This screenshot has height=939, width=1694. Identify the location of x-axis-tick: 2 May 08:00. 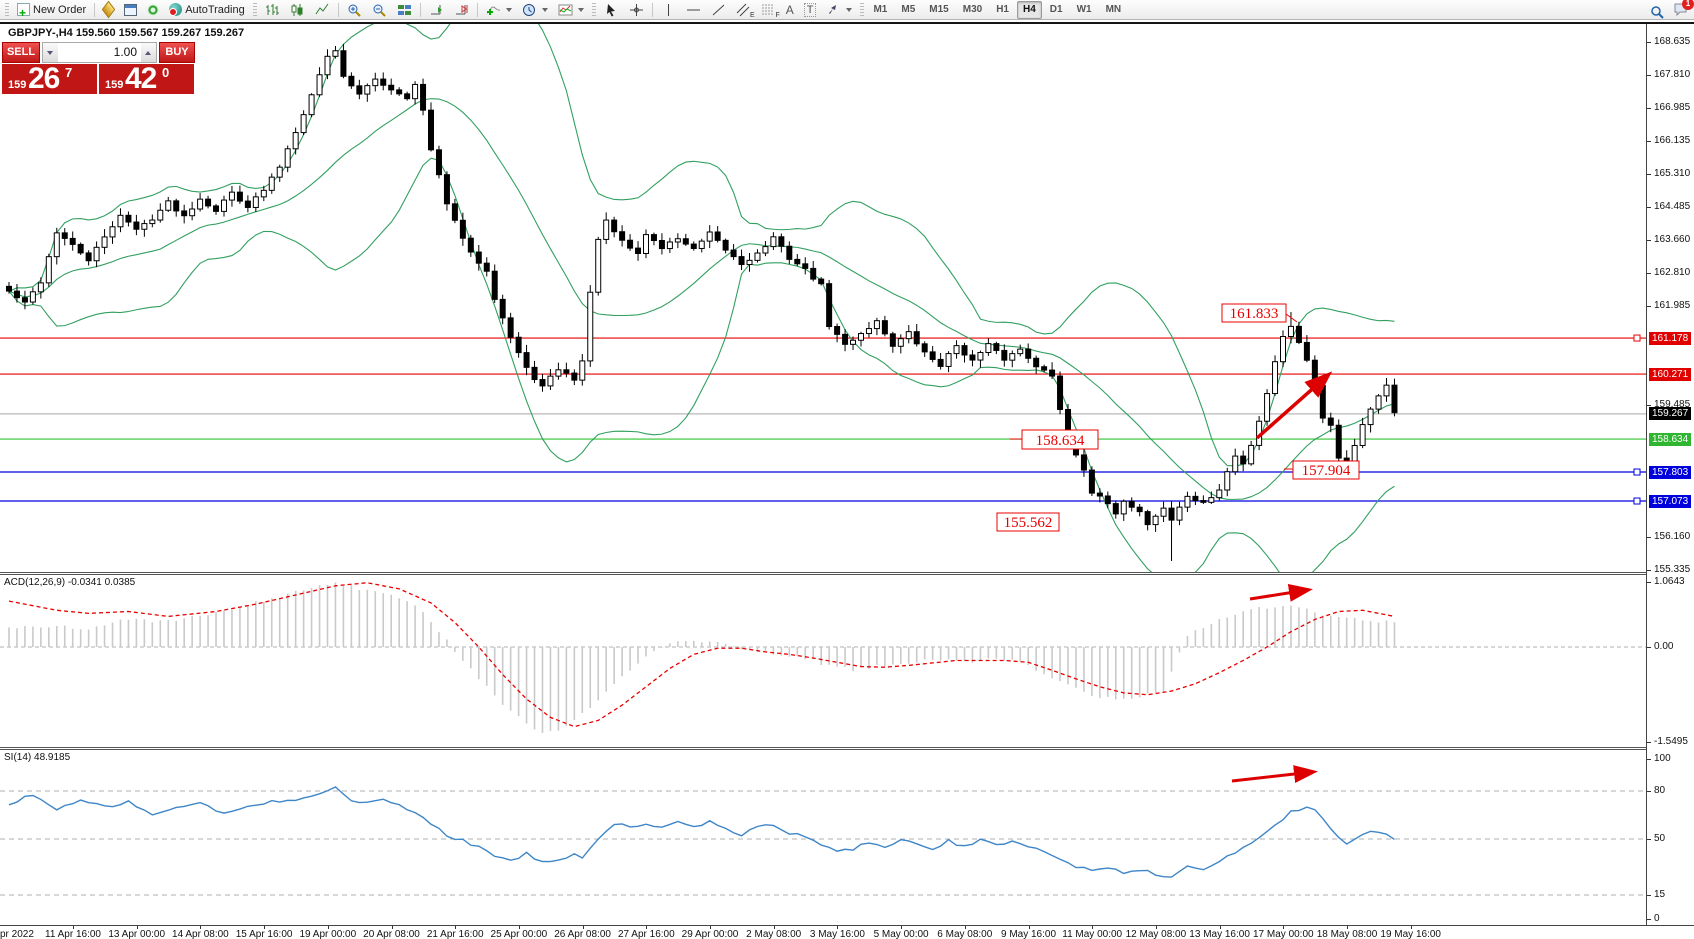
(774, 934).